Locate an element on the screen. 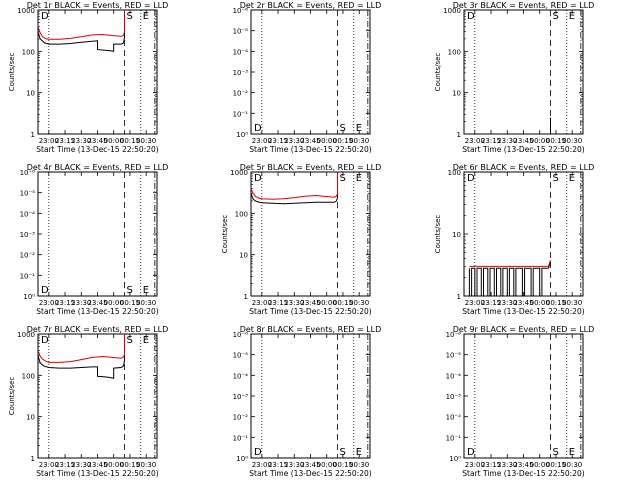  y-tick-label: 10⁻³ is located at coordinates (454, 397).